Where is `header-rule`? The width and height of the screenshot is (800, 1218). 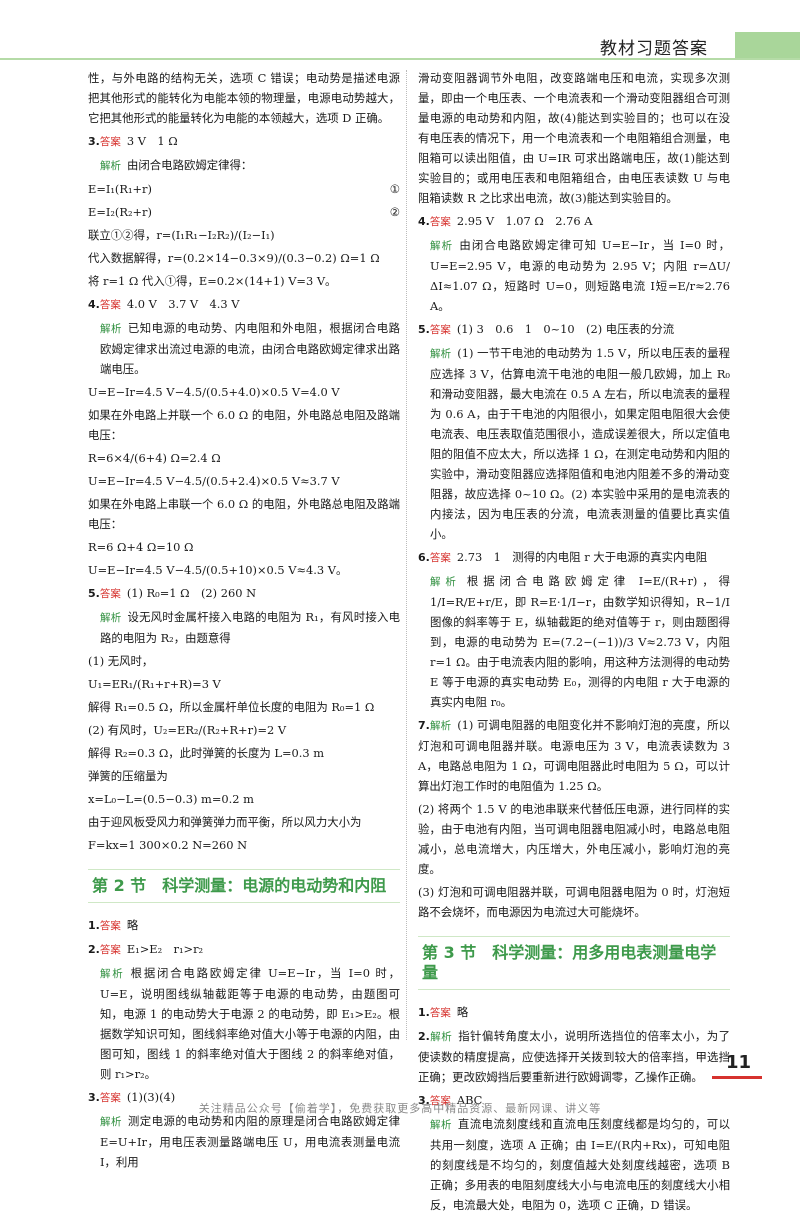
header-rule is located at coordinates (400, 59).